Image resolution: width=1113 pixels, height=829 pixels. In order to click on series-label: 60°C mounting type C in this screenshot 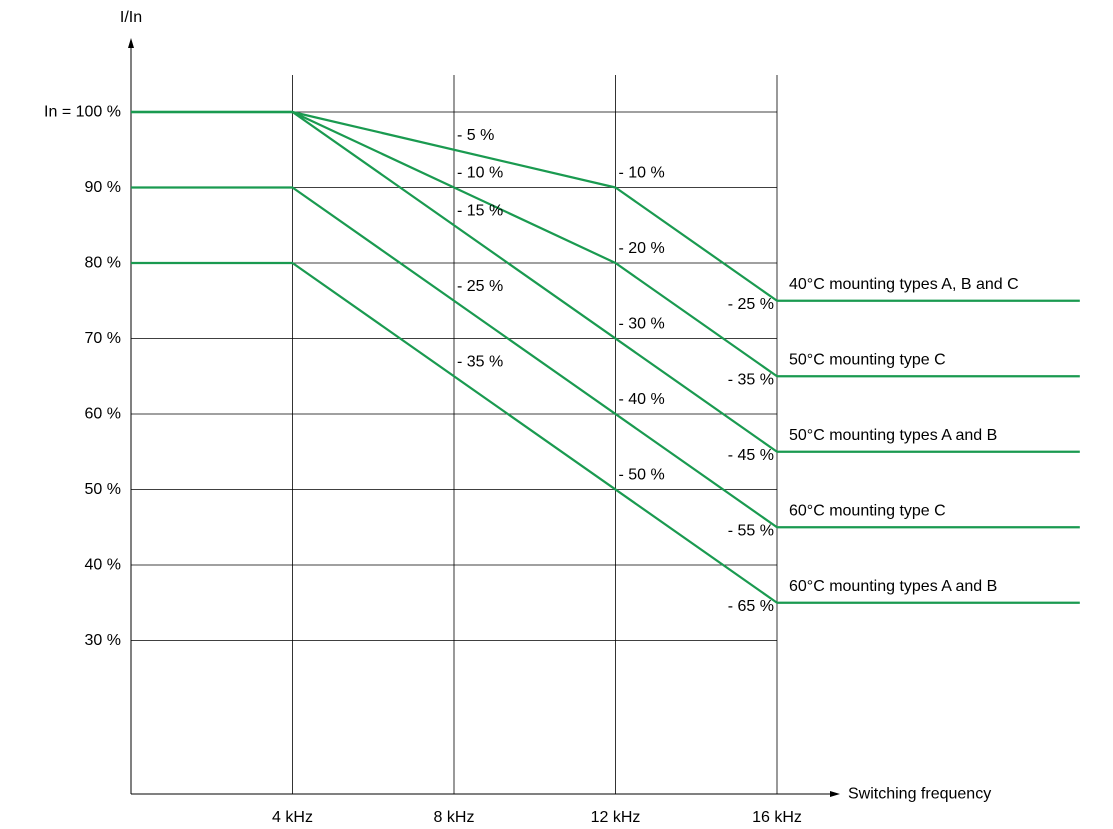, I will do `click(867, 510)`.